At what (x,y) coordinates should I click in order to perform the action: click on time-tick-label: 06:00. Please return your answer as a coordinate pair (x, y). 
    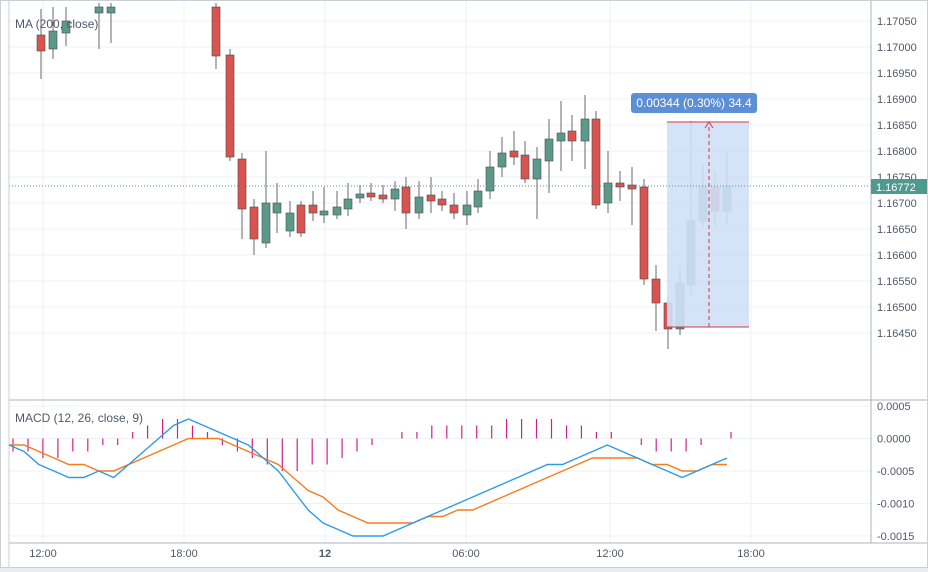
    Looking at the image, I should click on (466, 554).